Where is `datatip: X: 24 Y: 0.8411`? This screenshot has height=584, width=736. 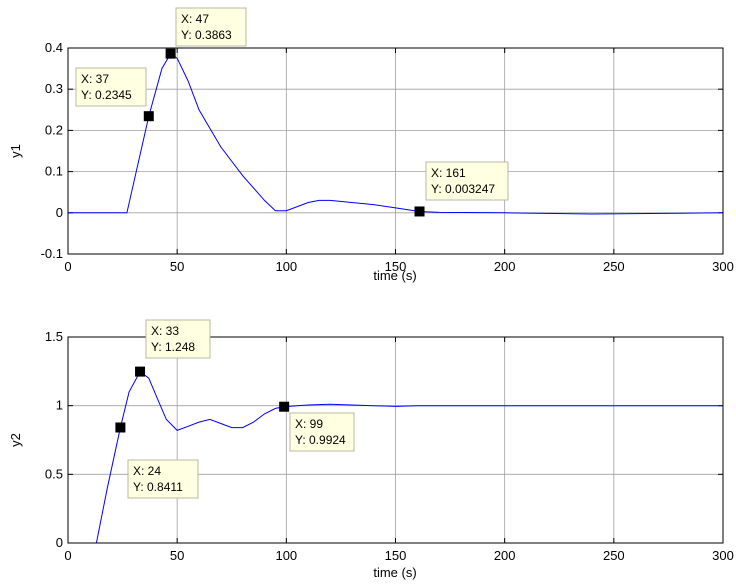
datatip: X: 24 Y: 0.8411 is located at coordinates (157, 460).